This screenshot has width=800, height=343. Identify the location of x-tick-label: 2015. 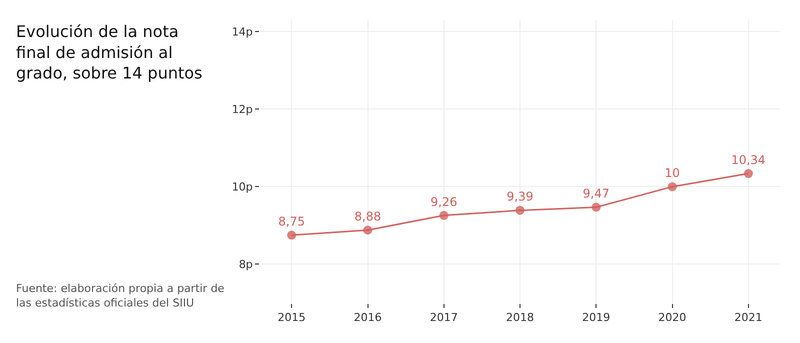
(292, 317).